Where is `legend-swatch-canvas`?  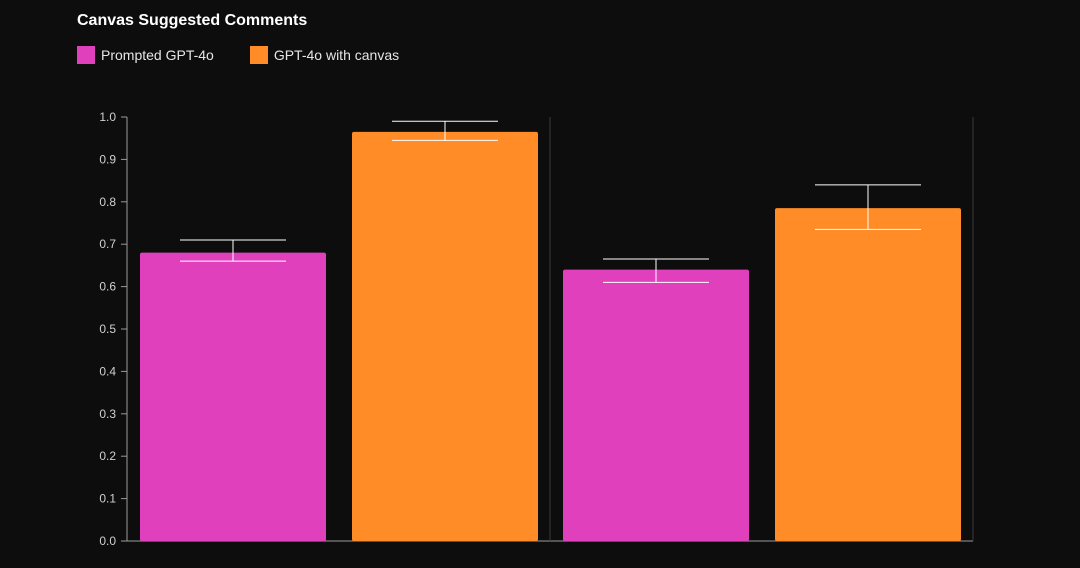
legend-swatch-canvas is located at coordinates (258, 55).